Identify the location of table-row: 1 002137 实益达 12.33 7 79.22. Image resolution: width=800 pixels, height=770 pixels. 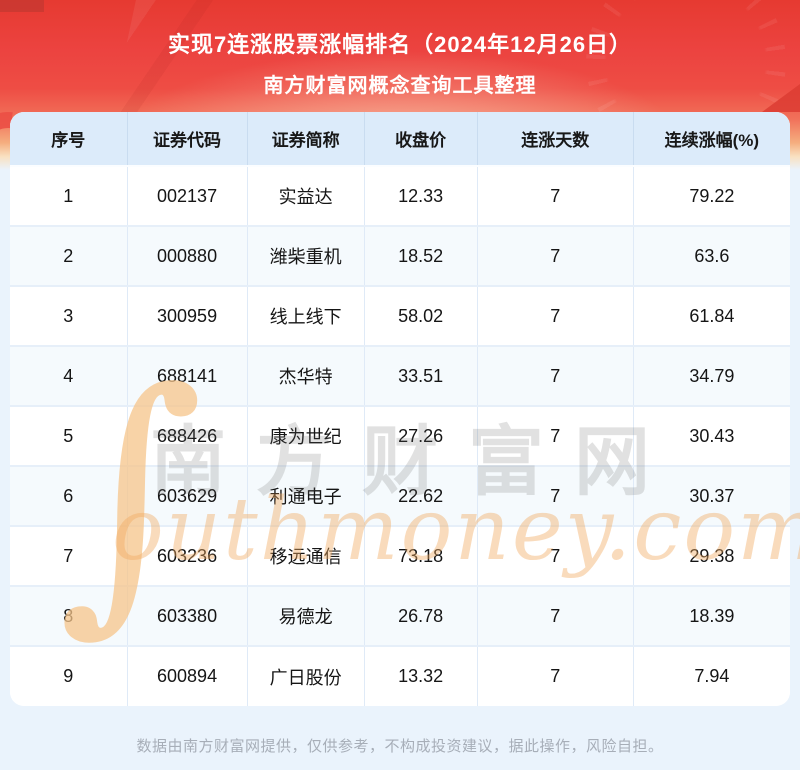
(400, 196).